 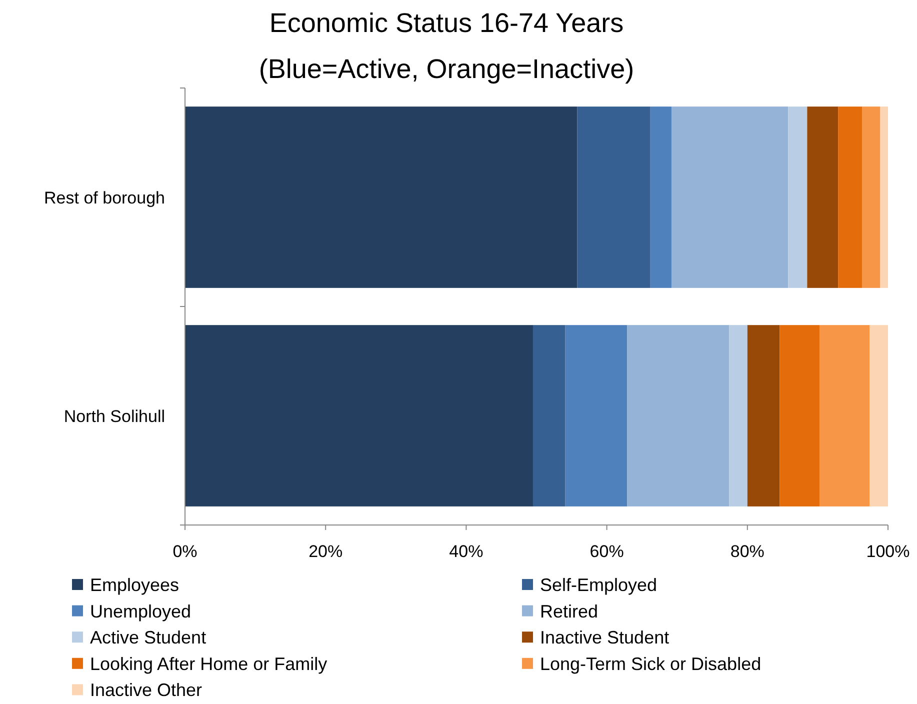 What do you see at coordinates (888, 551) in the screenshot?
I see `x-tick-label: 100%` at bounding box center [888, 551].